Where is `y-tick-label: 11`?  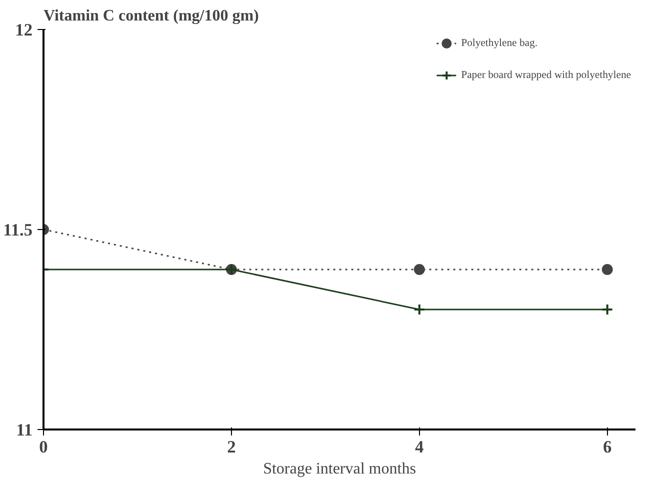 y-tick-label: 11 is located at coordinates (24, 430).